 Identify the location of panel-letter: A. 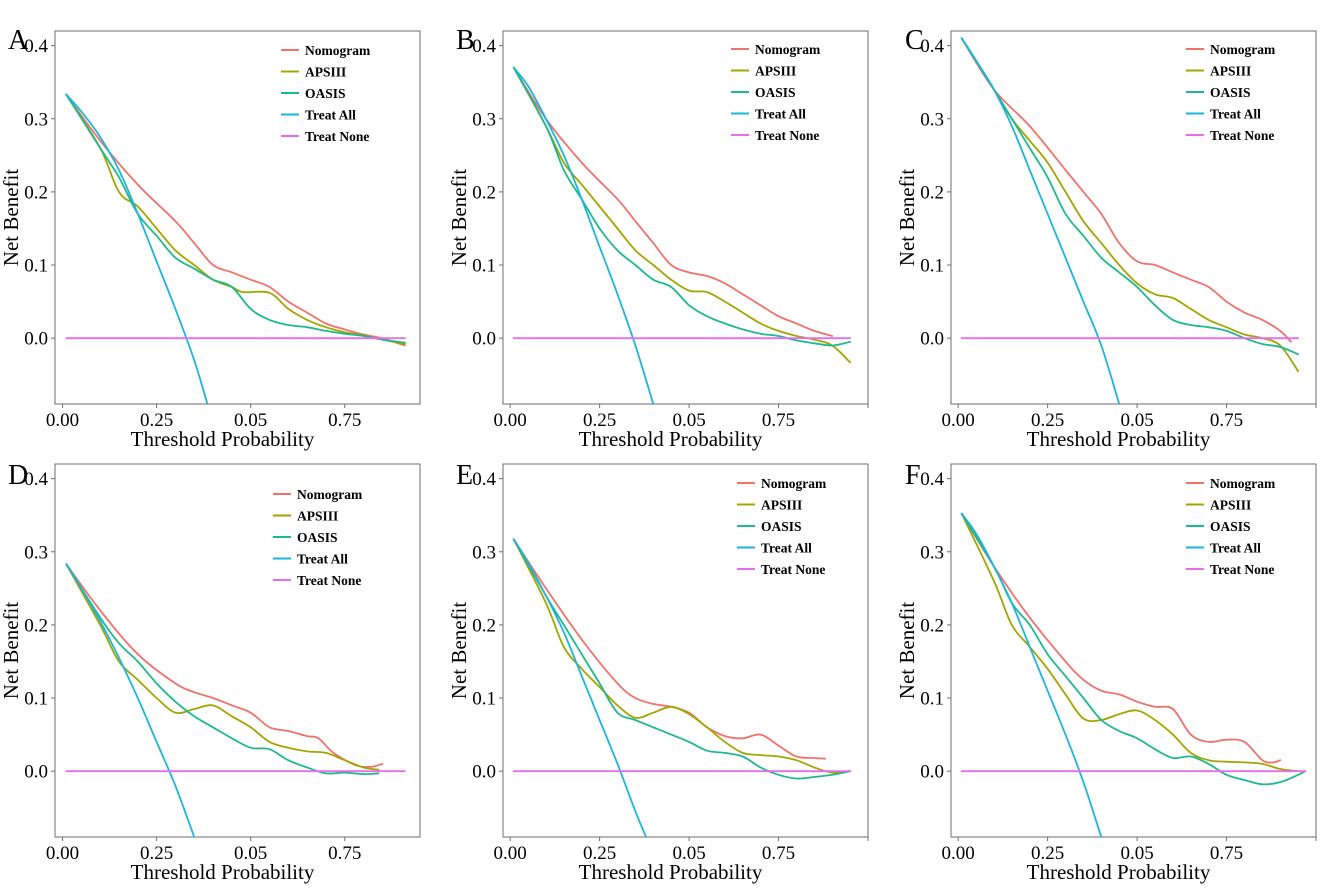
(18, 40).